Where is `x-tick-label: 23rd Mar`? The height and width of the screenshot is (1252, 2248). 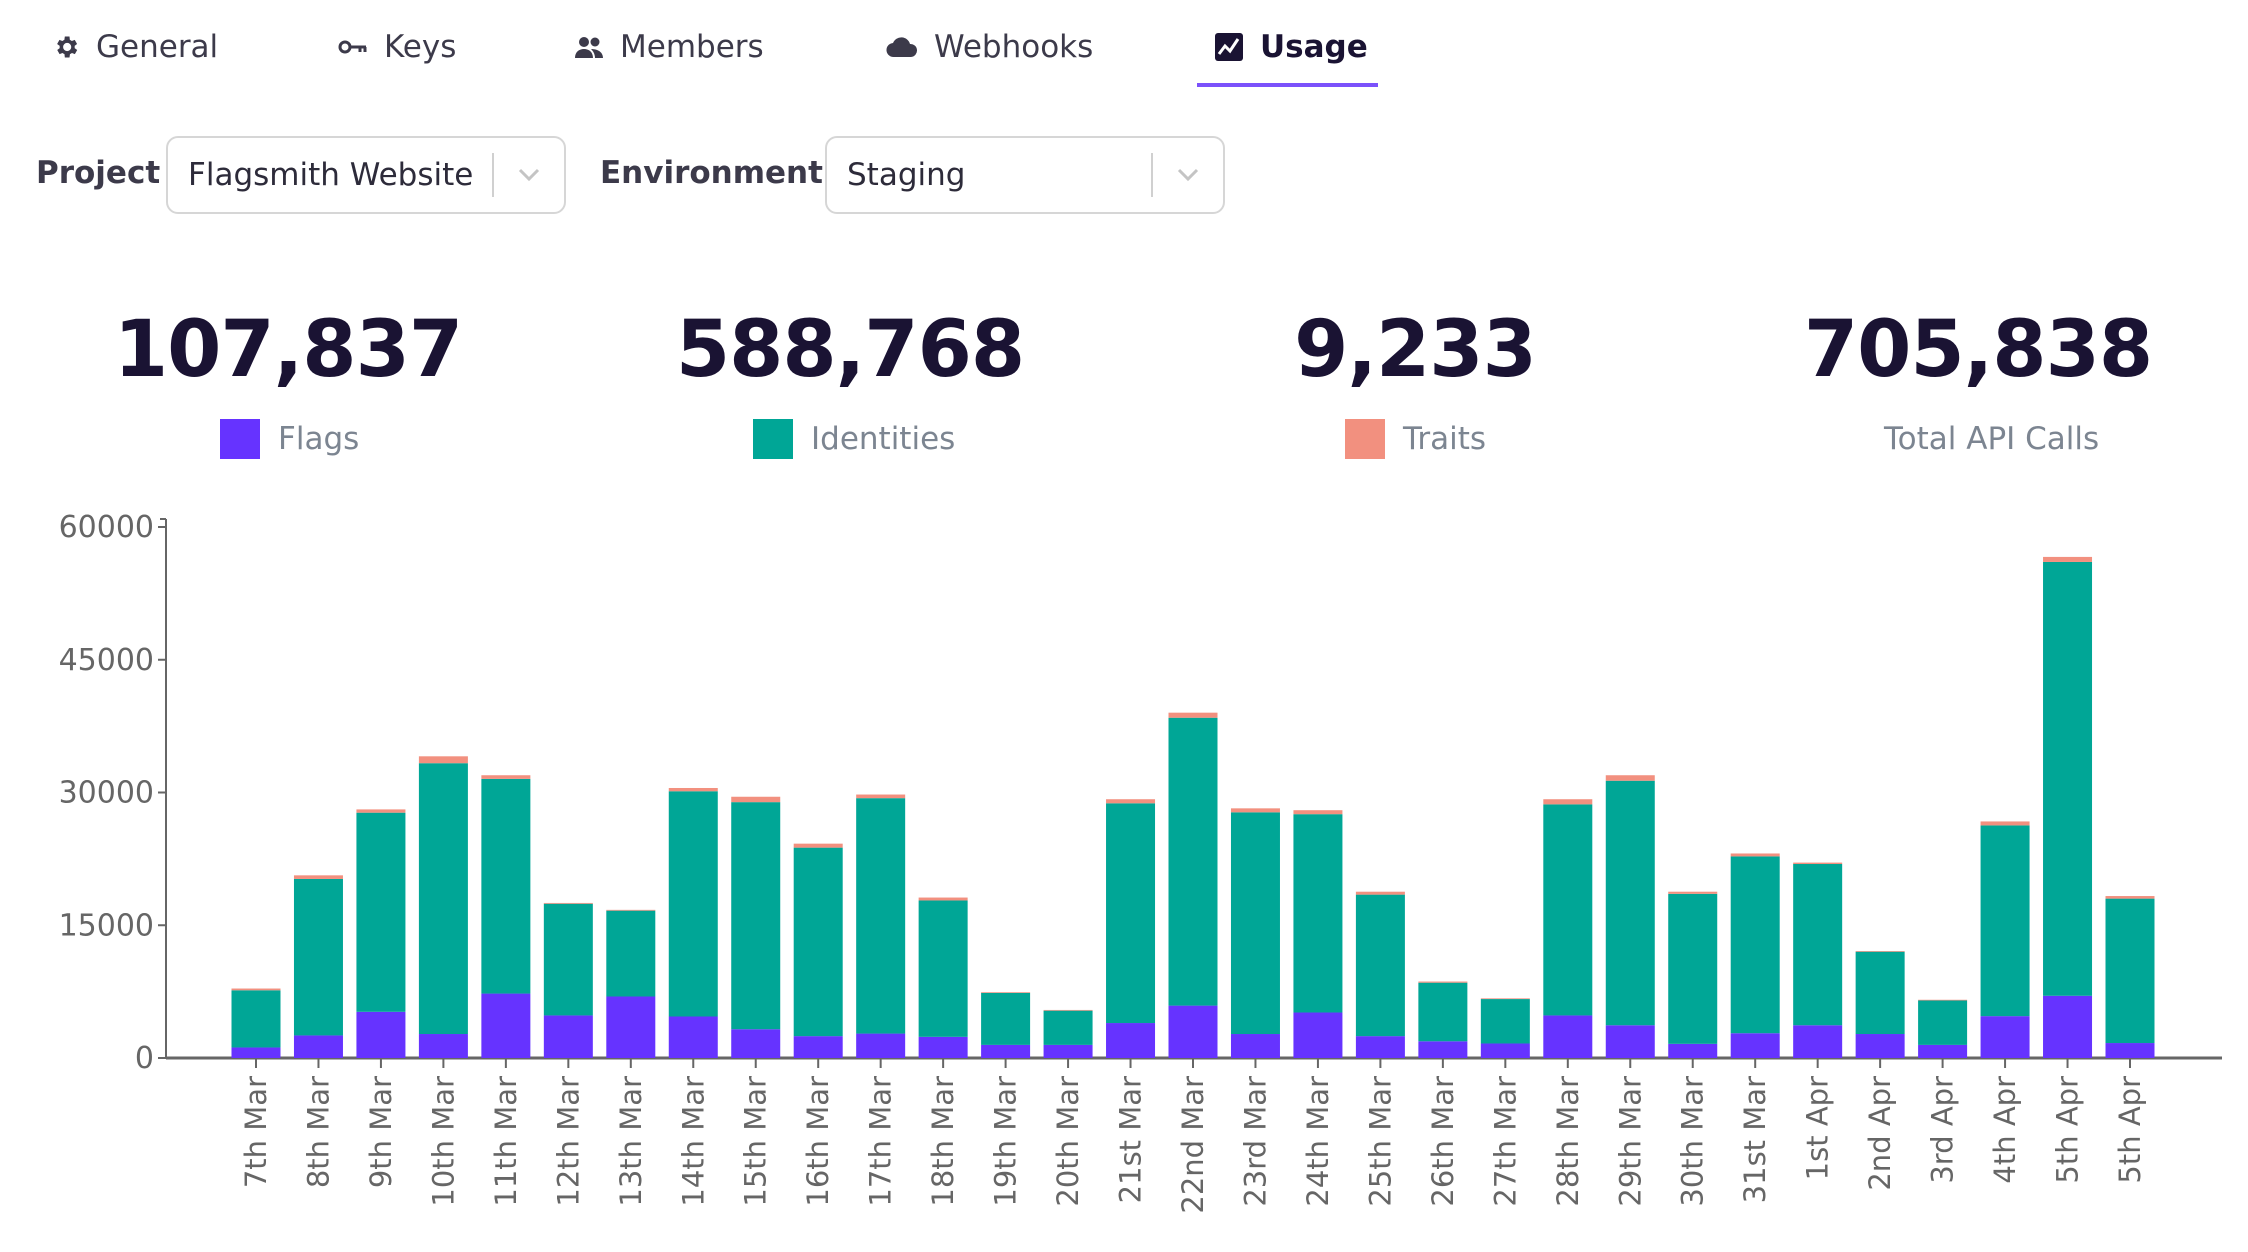 x-tick-label: 23rd Mar is located at coordinates (1255, 1141).